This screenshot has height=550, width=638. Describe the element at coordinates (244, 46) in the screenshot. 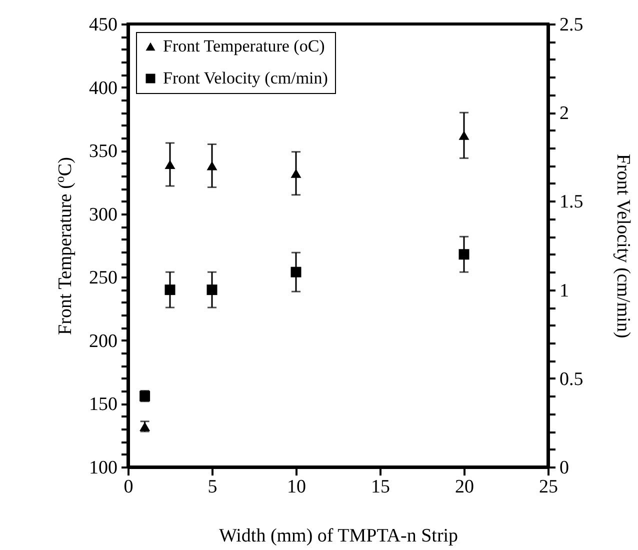

I see `legend-label: Front Temperature (oC)` at that location.